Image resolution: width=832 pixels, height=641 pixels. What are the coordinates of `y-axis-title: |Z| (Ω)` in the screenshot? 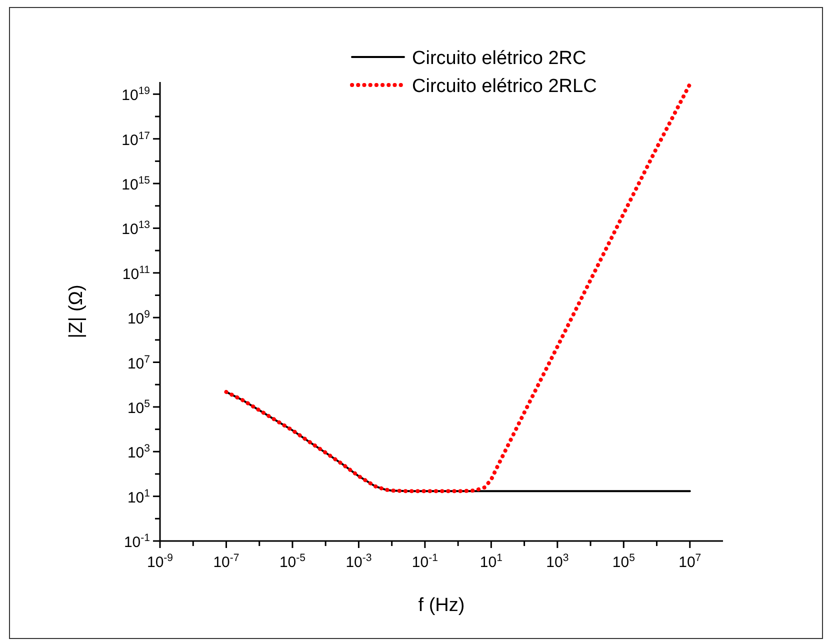 It's located at (76, 311).